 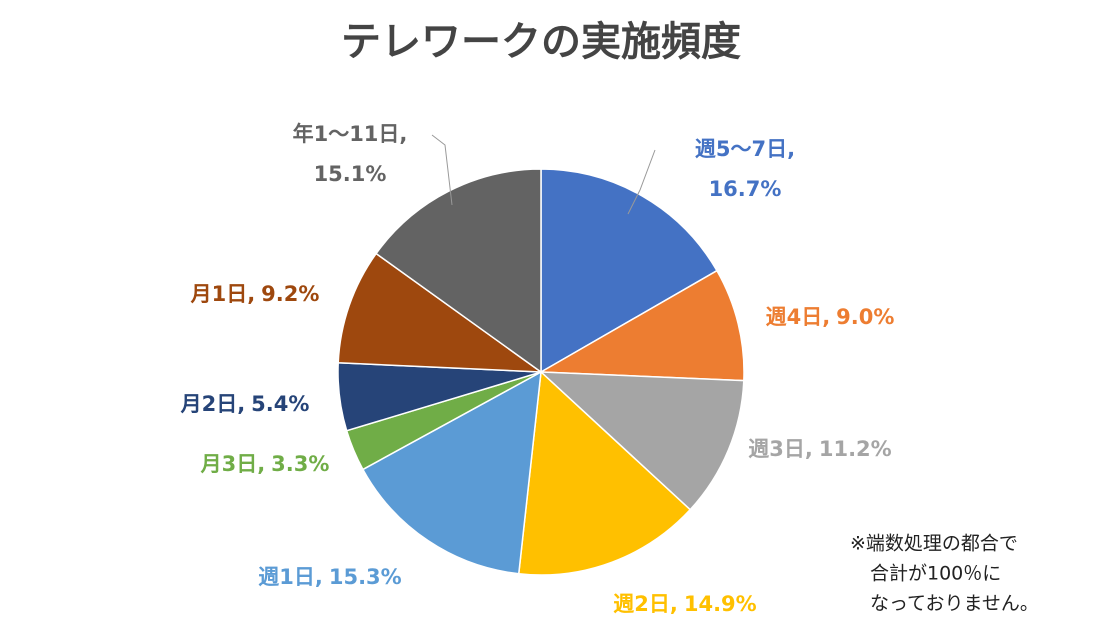 I want to click on category-label: 月1日,, so click(x=223, y=294).